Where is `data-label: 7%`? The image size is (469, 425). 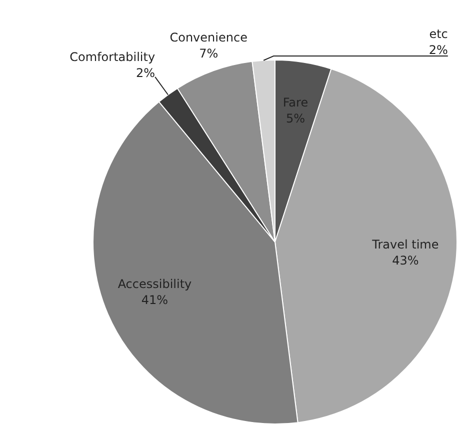 data-label: 7% is located at coordinates (208, 53).